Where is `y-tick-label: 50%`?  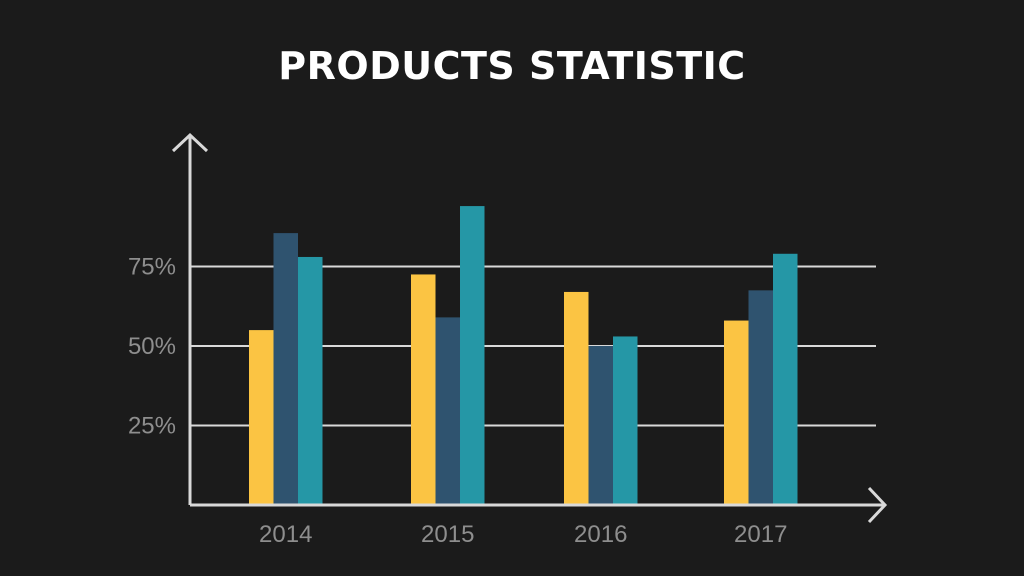 y-tick-label: 50% is located at coordinates (152, 346).